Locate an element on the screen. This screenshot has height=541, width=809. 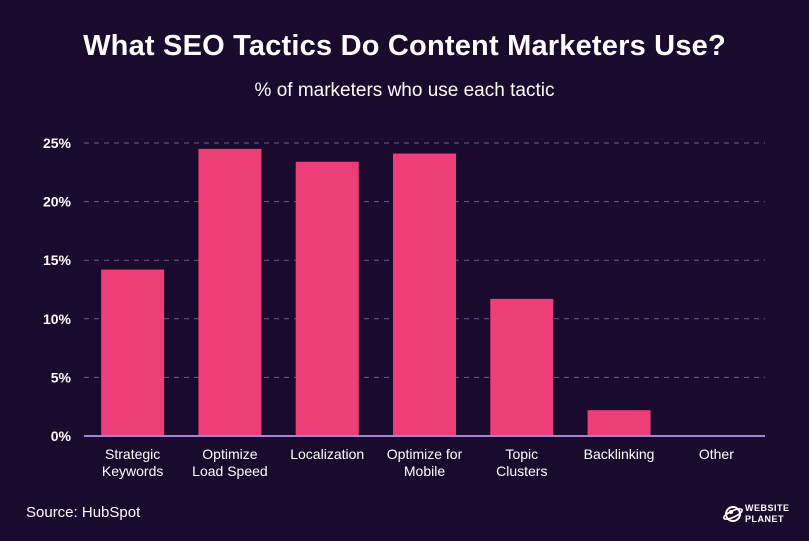
planet-icon is located at coordinates (733, 514).